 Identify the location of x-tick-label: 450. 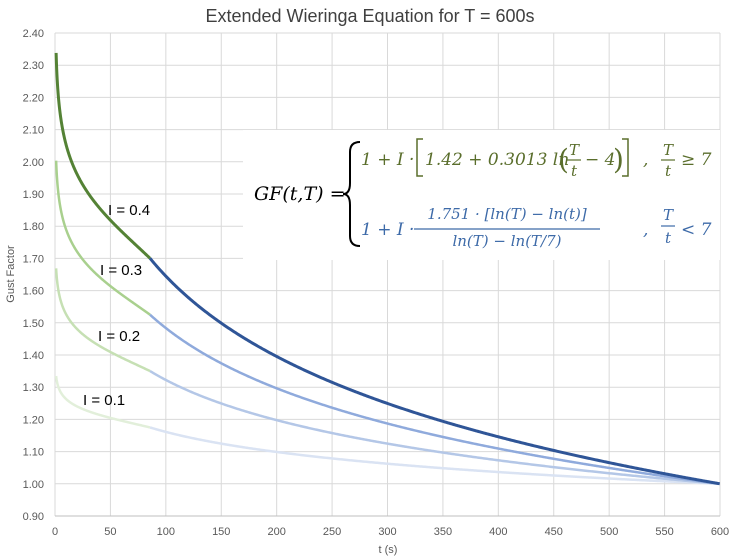
(554, 532).